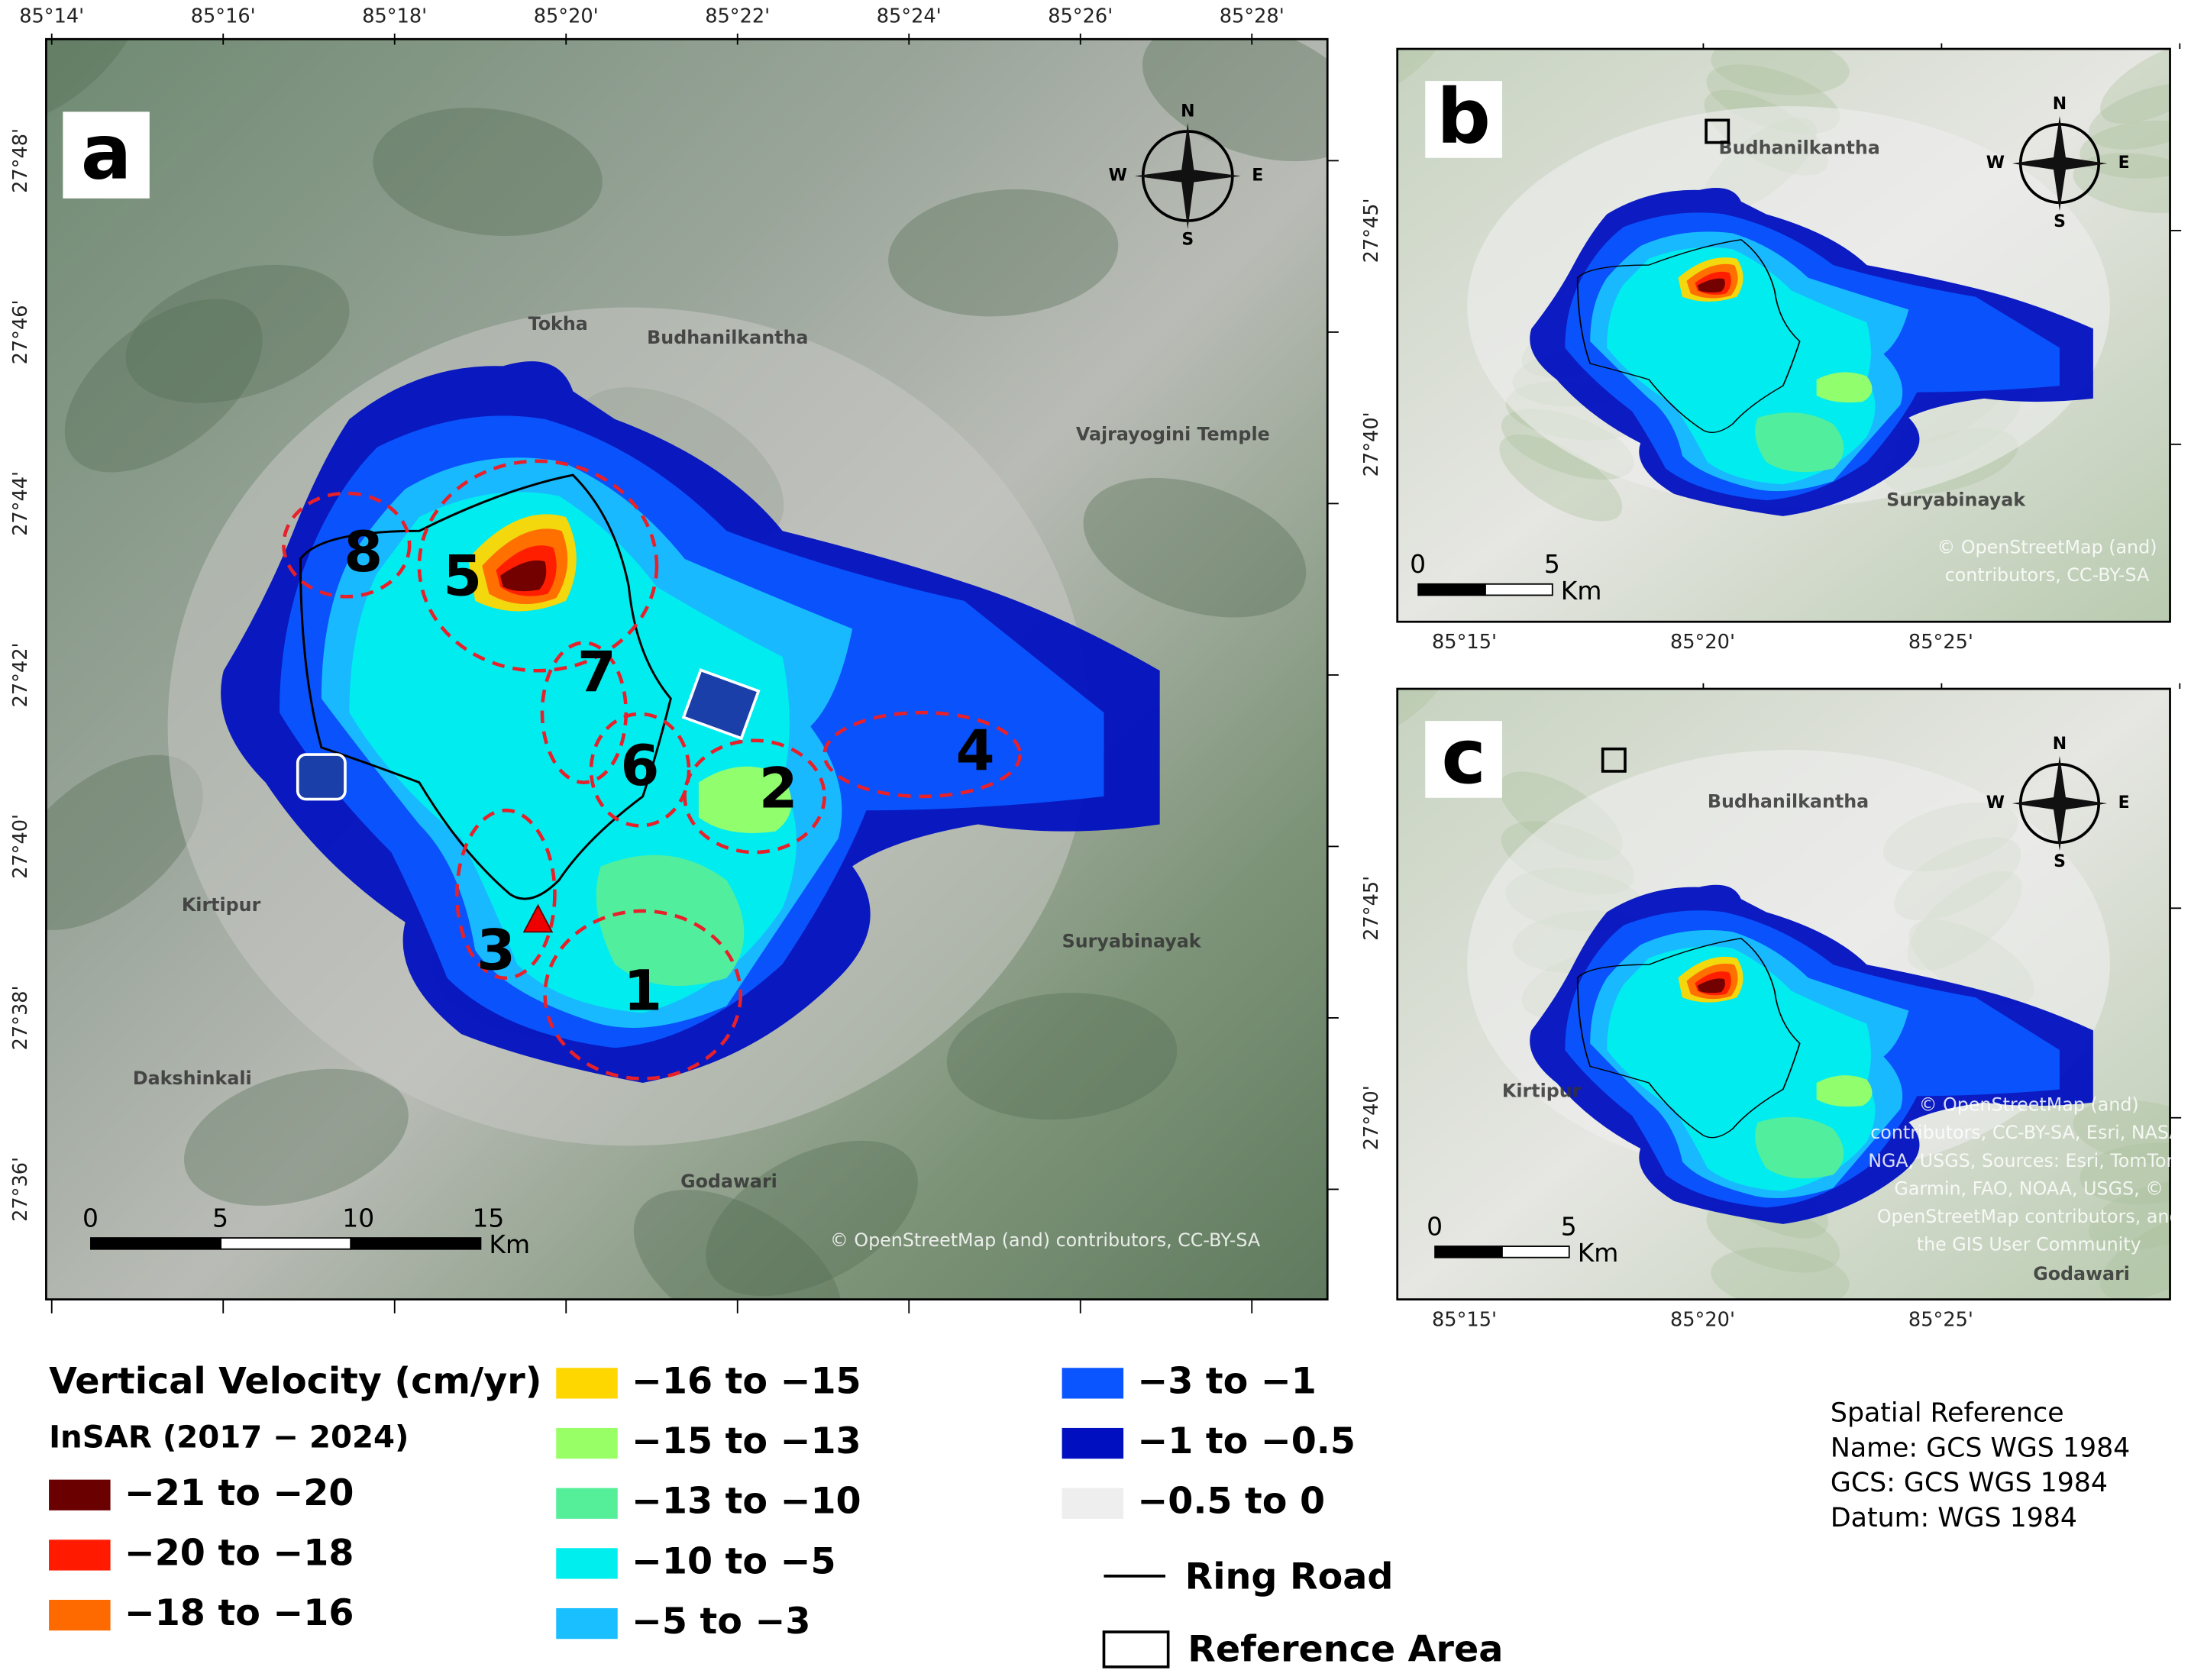 This screenshot has height=1680, width=2191. Describe the element at coordinates (538, 918) in the screenshot. I see `site-marker` at that location.